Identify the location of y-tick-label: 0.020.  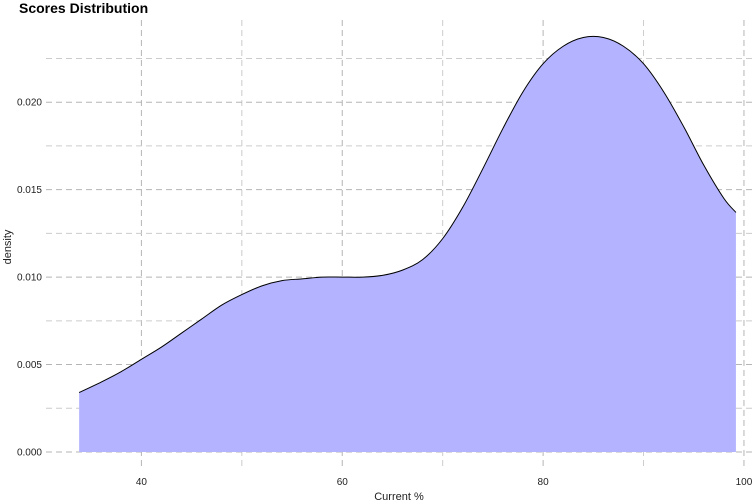
(29, 103).